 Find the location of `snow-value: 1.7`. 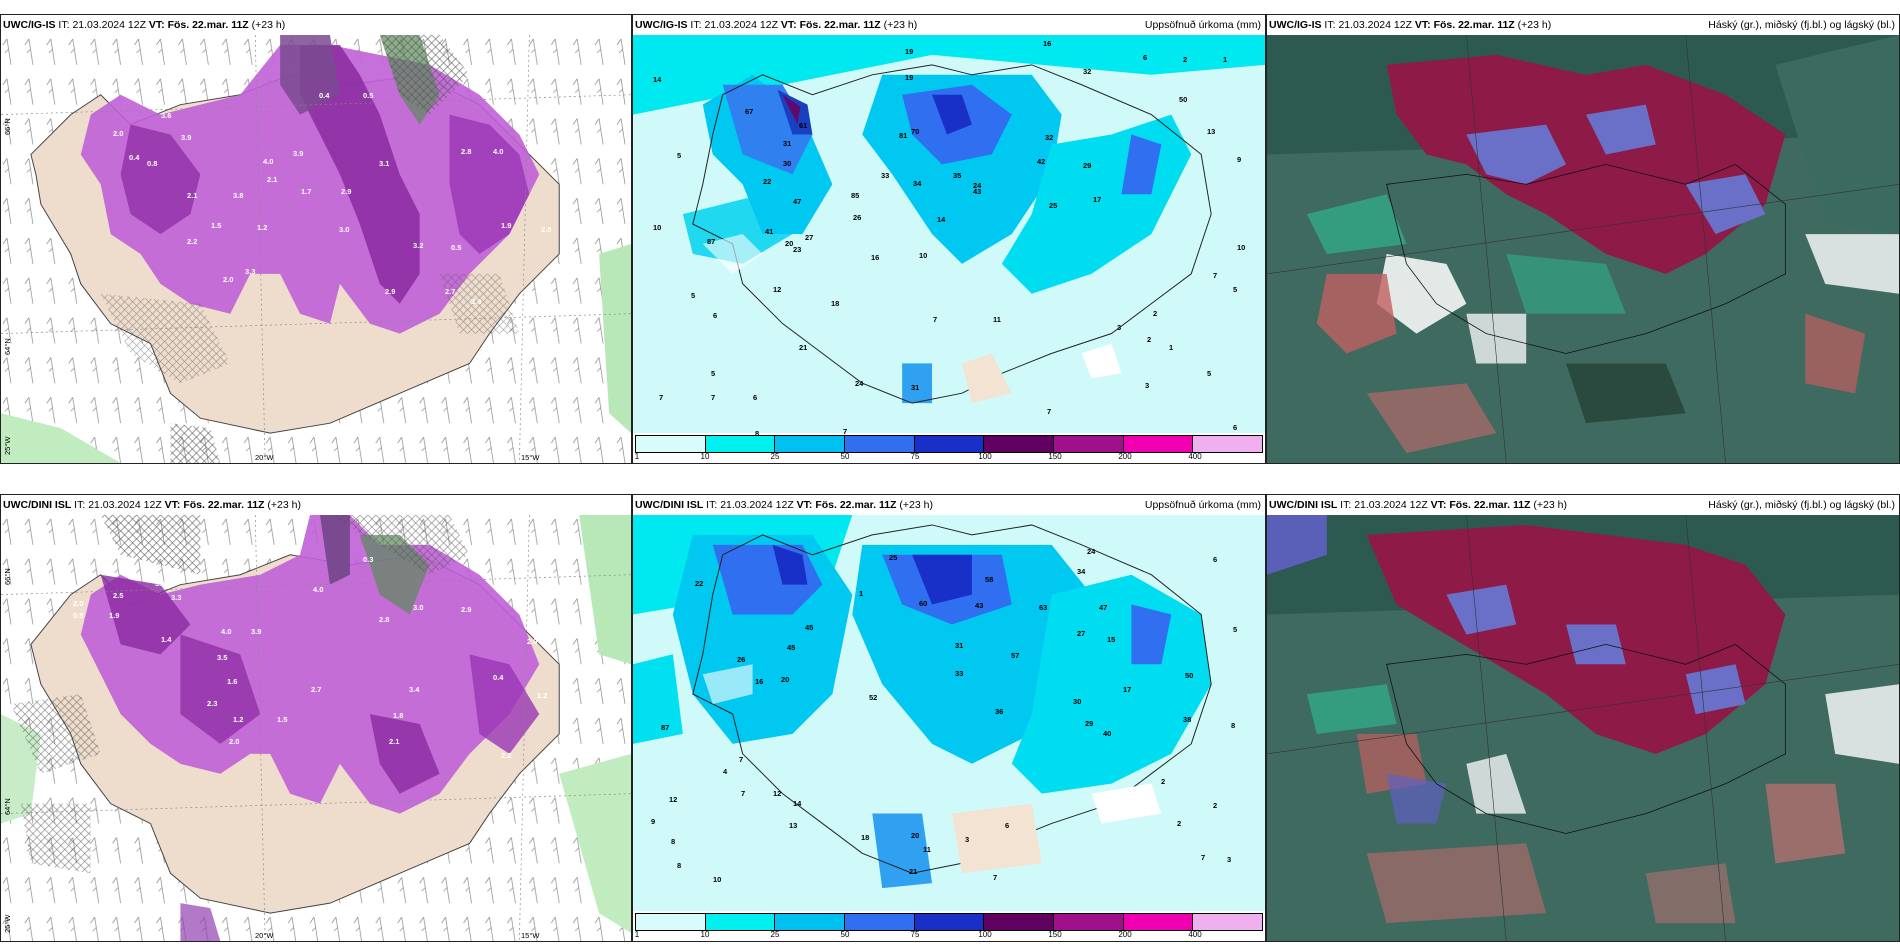

snow-value: 1.7 is located at coordinates (306, 191).